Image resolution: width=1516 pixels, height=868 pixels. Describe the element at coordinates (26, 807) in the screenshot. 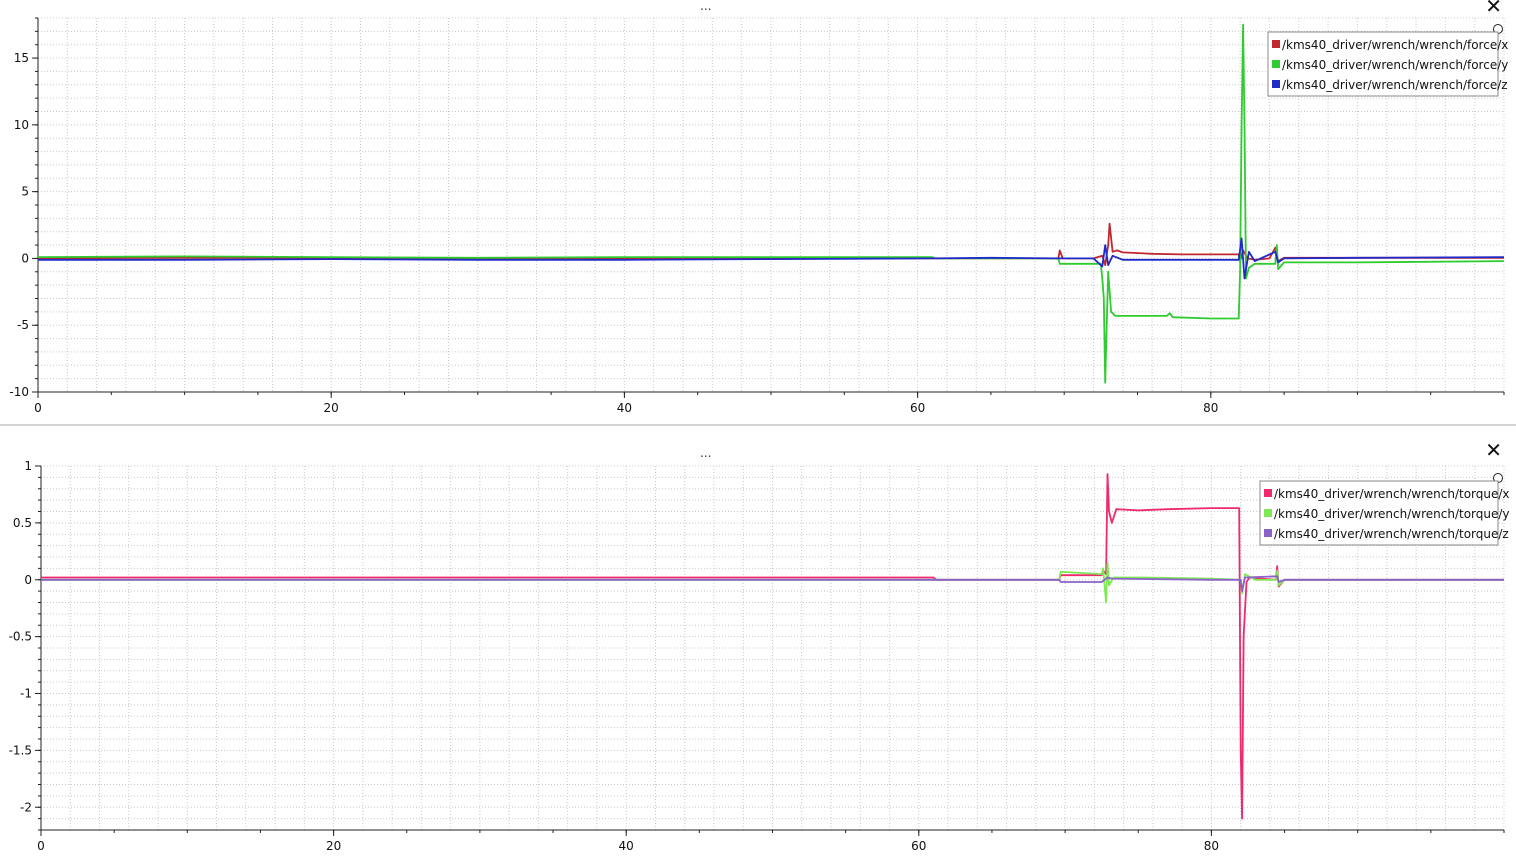

I see `y-tick-label: -2` at that location.